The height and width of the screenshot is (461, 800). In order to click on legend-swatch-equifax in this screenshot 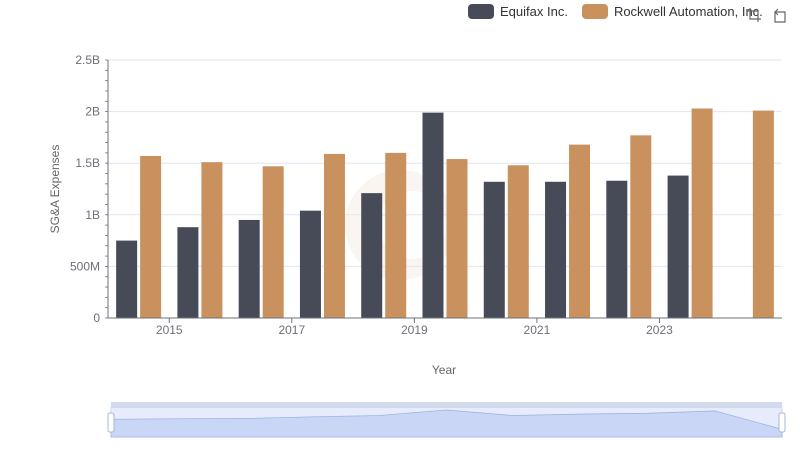, I will do `click(481, 11)`.